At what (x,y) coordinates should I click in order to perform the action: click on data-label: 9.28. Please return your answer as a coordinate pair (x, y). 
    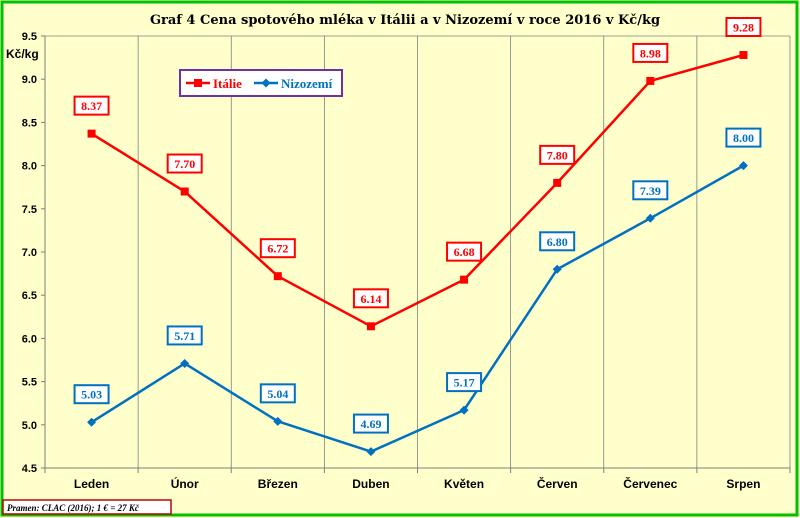
    Looking at the image, I should click on (743, 28).